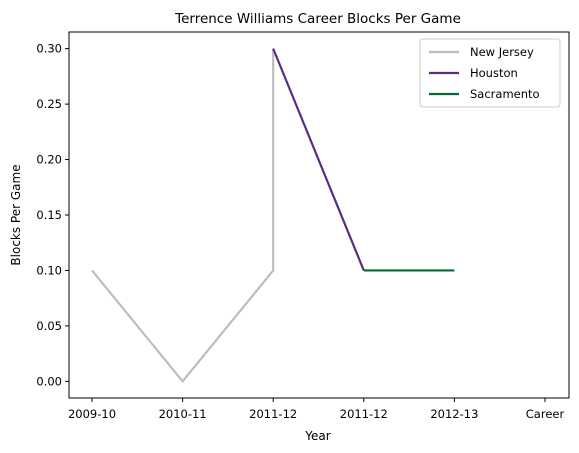 The width and height of the screenshot is (579, 453). I want to click on y-tick-label: 0.20, so click(49, 160).